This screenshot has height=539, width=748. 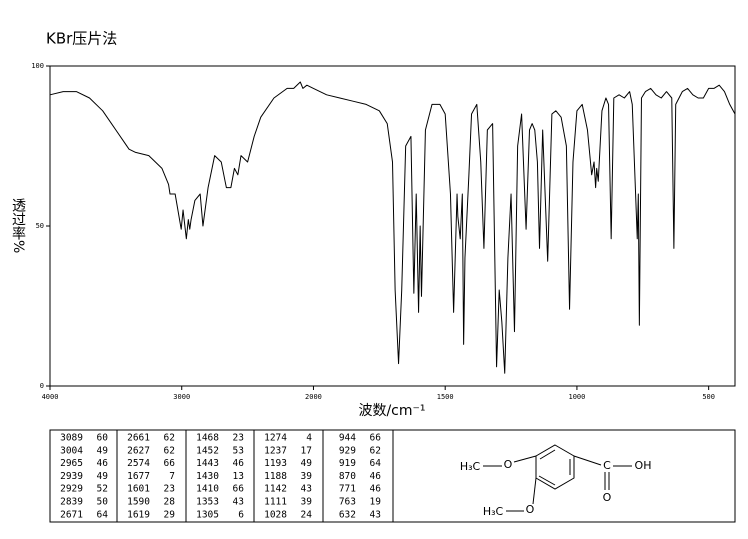 What do you see at coordinates (71, 450) in the screenshot?
I see `peak-wavenumber: 3004` at bounding box center [71, 450].